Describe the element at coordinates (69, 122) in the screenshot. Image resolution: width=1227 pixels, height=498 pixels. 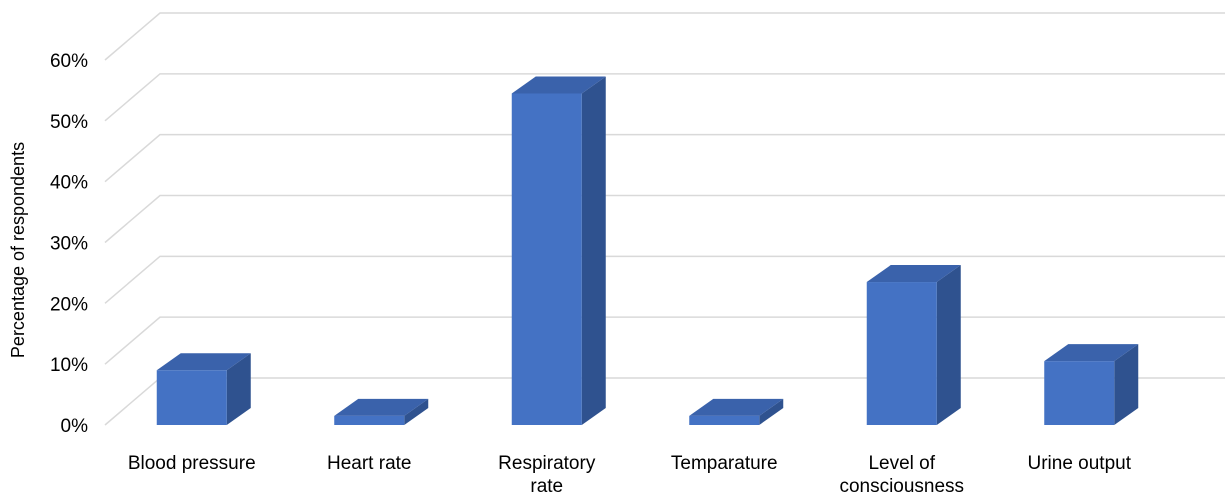
I see `y-tick-label: 50%` at that location.